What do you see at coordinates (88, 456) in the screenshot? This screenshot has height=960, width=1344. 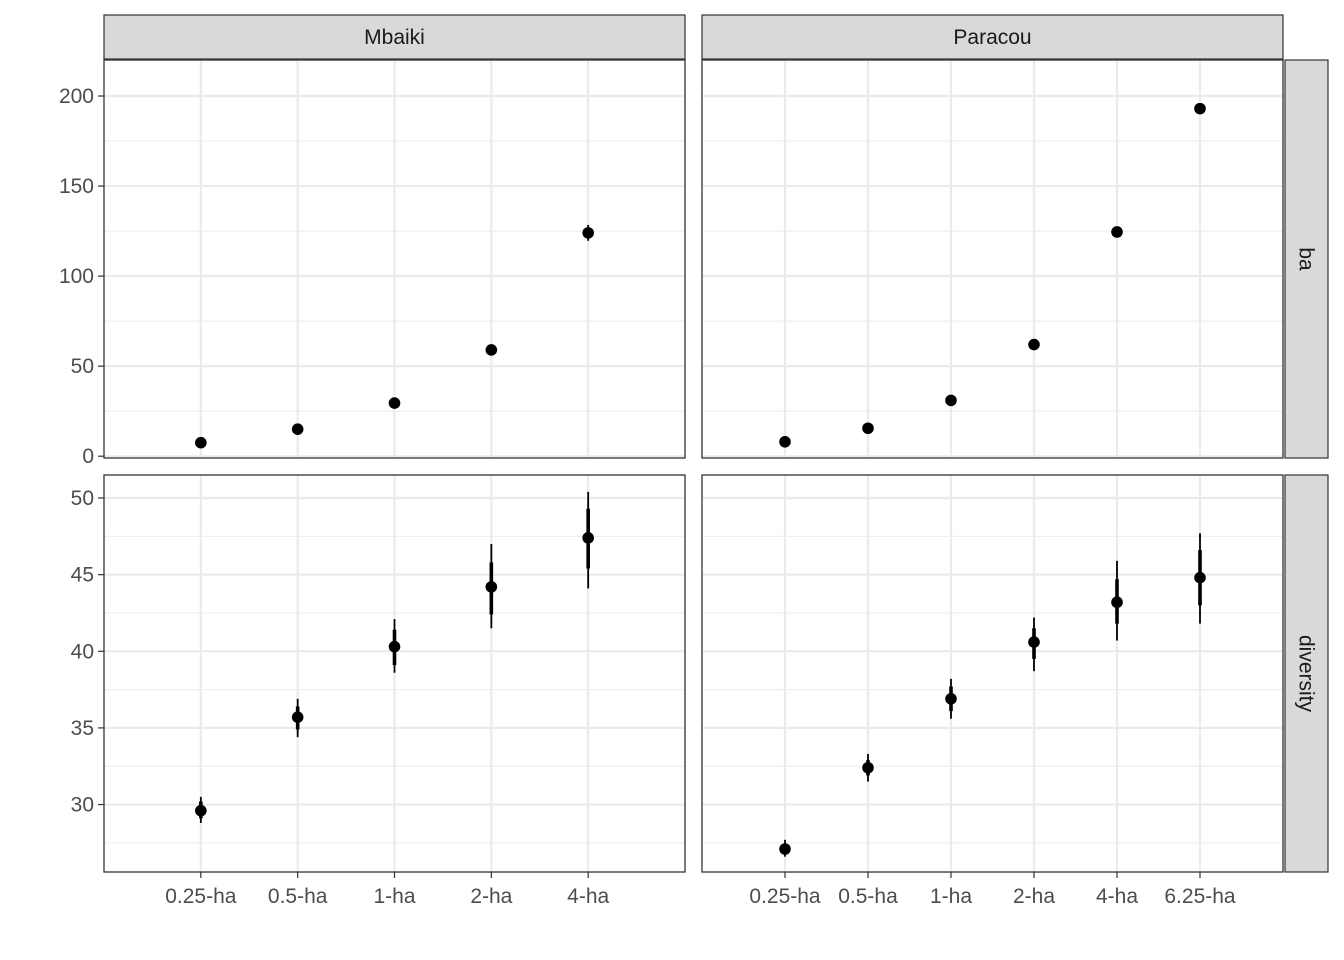 I see `y-tick-label: 0` at bounding box center [88, 456].